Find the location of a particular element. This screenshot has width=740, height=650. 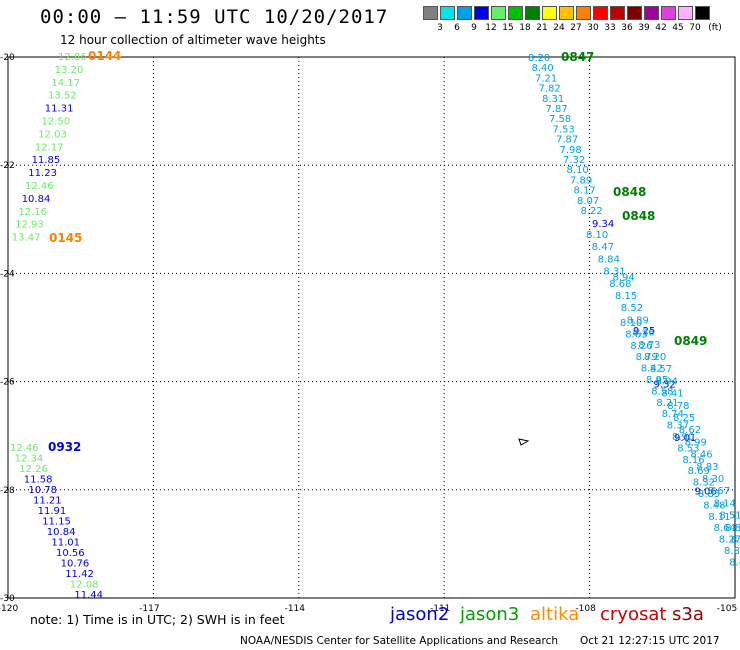

wave-height-label: 8.43 is located at coordinates (734, 562).